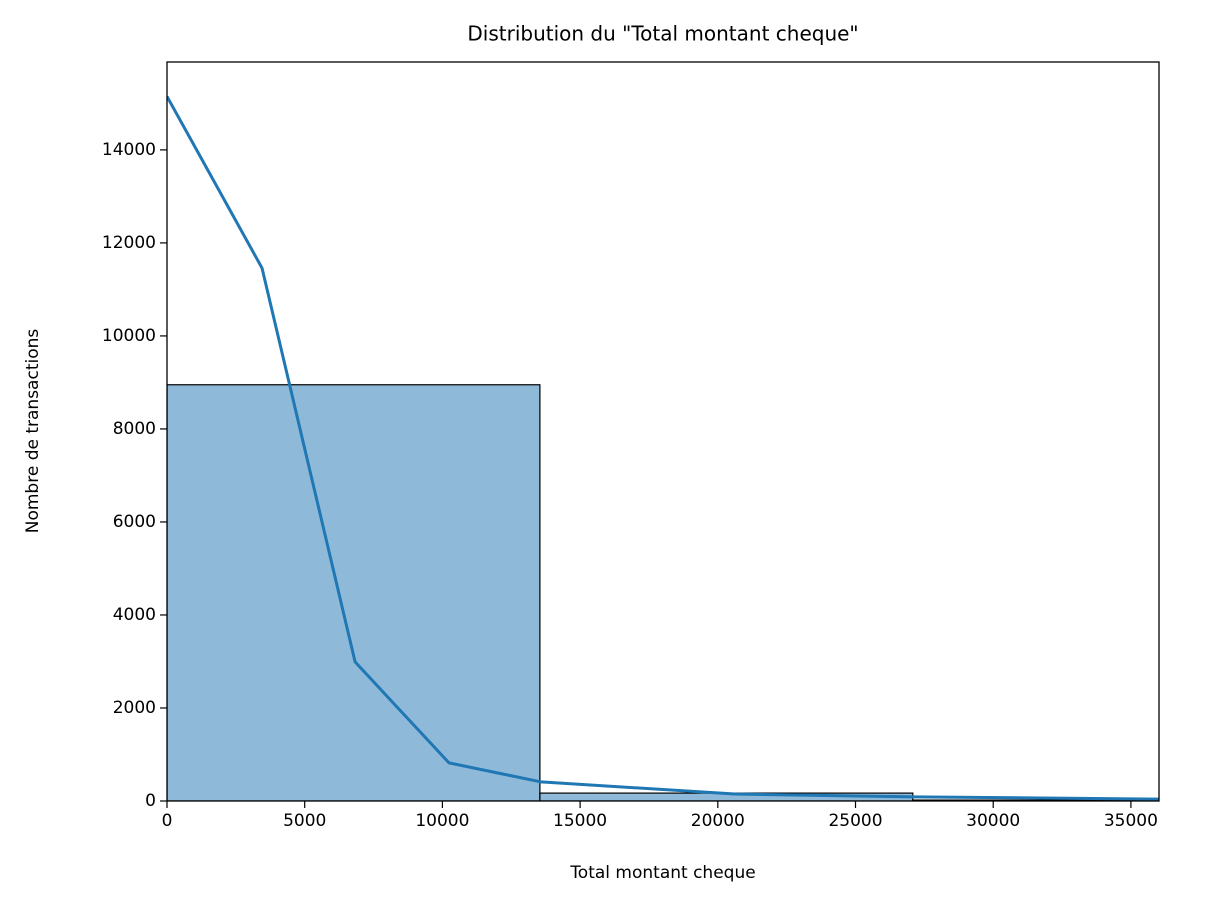 The height and width of the screenshot is (912, 1209). I want to click on x-tick-label: 20000, so click(718, 821).